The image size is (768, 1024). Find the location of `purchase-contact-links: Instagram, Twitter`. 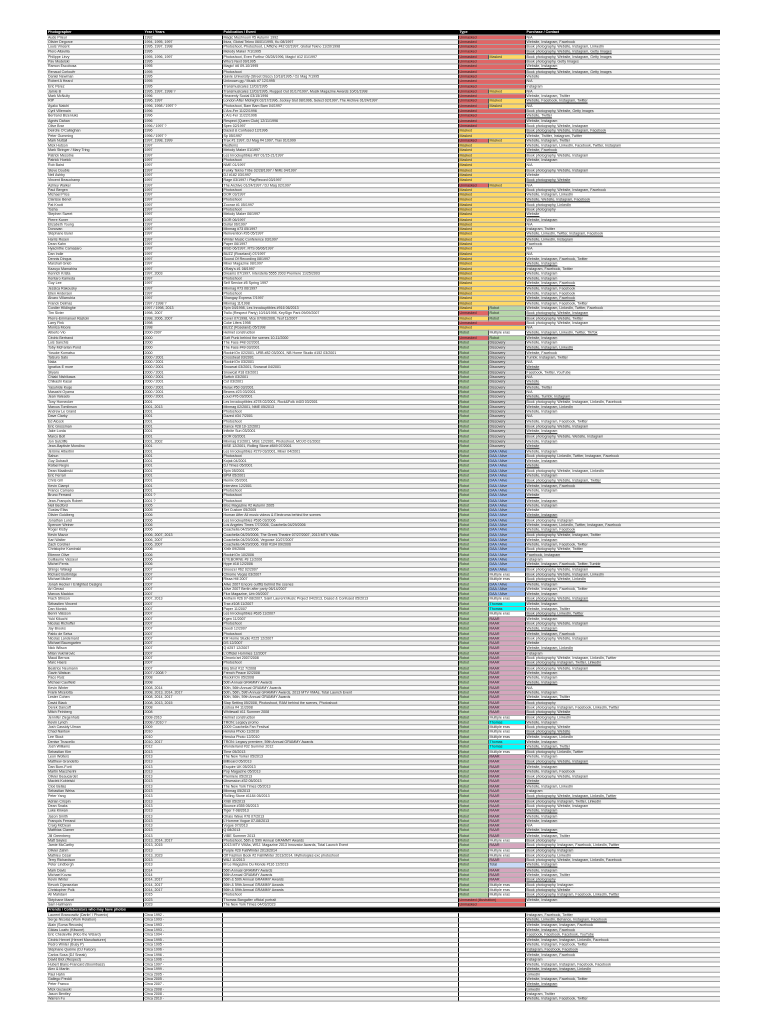

purchase-contact-links: Instagram, Twitter is located at coordinates (622, 229).